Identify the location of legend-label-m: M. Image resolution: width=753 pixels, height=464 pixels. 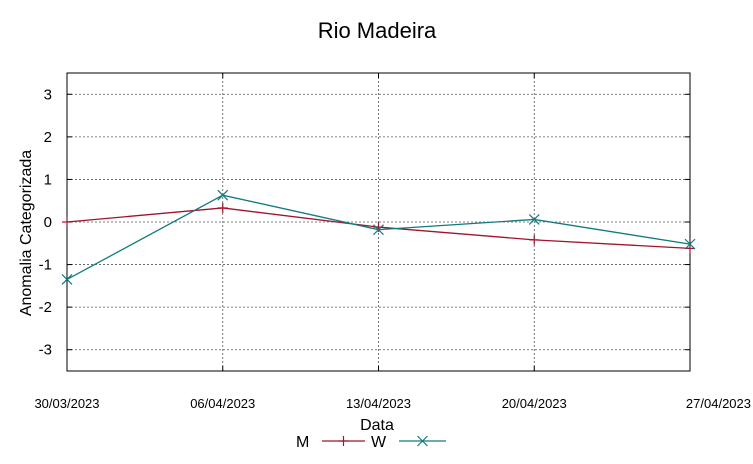
(302, 442).